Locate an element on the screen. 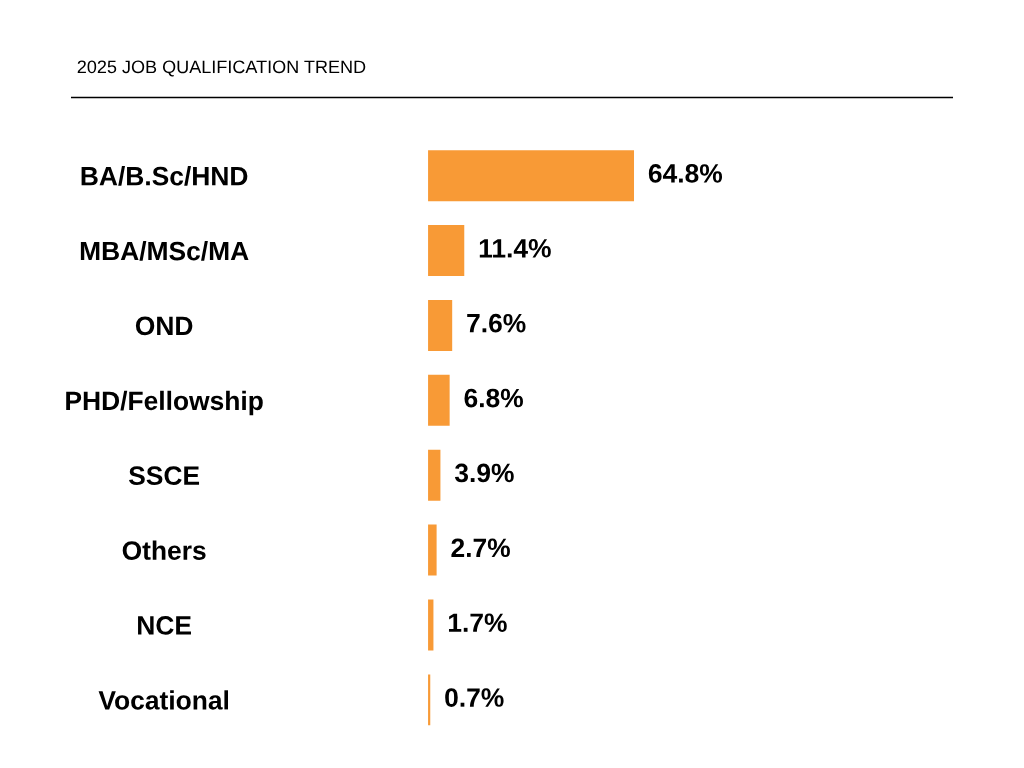 The image size is (1024, 768). y-tick-label: OND is located at coordinates (164, 326).